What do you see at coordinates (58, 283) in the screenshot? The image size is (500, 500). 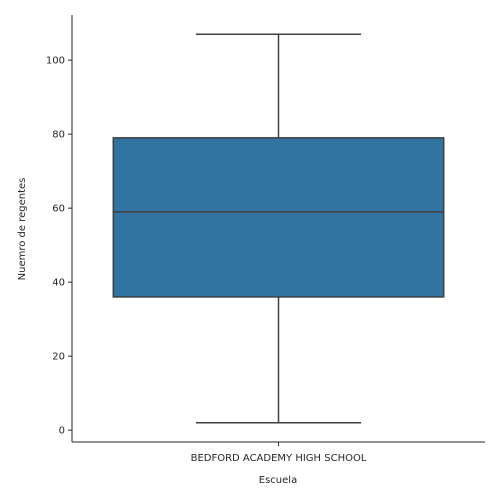 I see `y-tick-label: 40` at bounding box center [58, 283].